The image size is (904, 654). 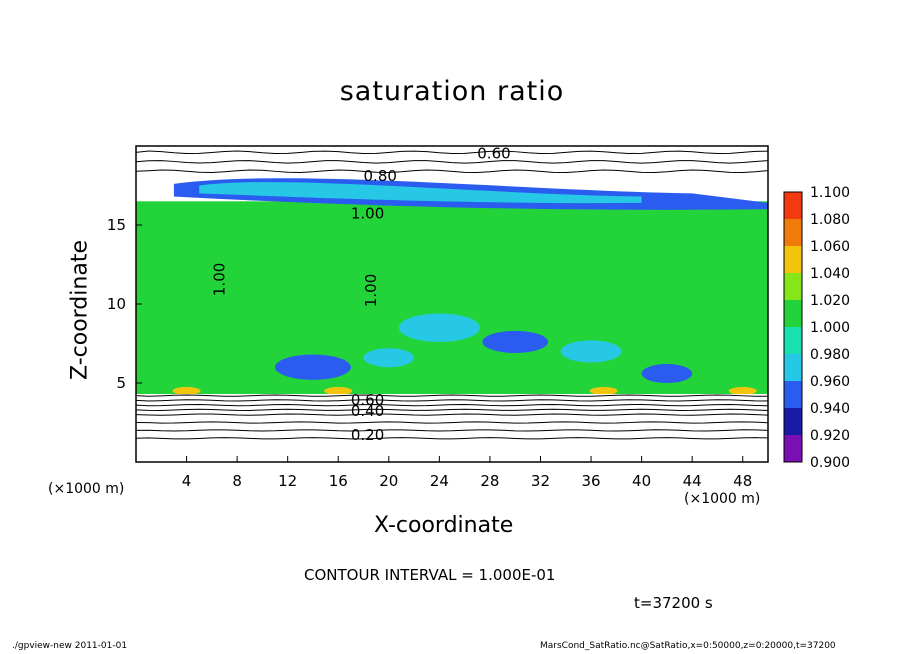 What do you see at coordinates (830, 382) in the screenshot?
I see `colorbar-label: 0.960` at bounding box center [830, 382].